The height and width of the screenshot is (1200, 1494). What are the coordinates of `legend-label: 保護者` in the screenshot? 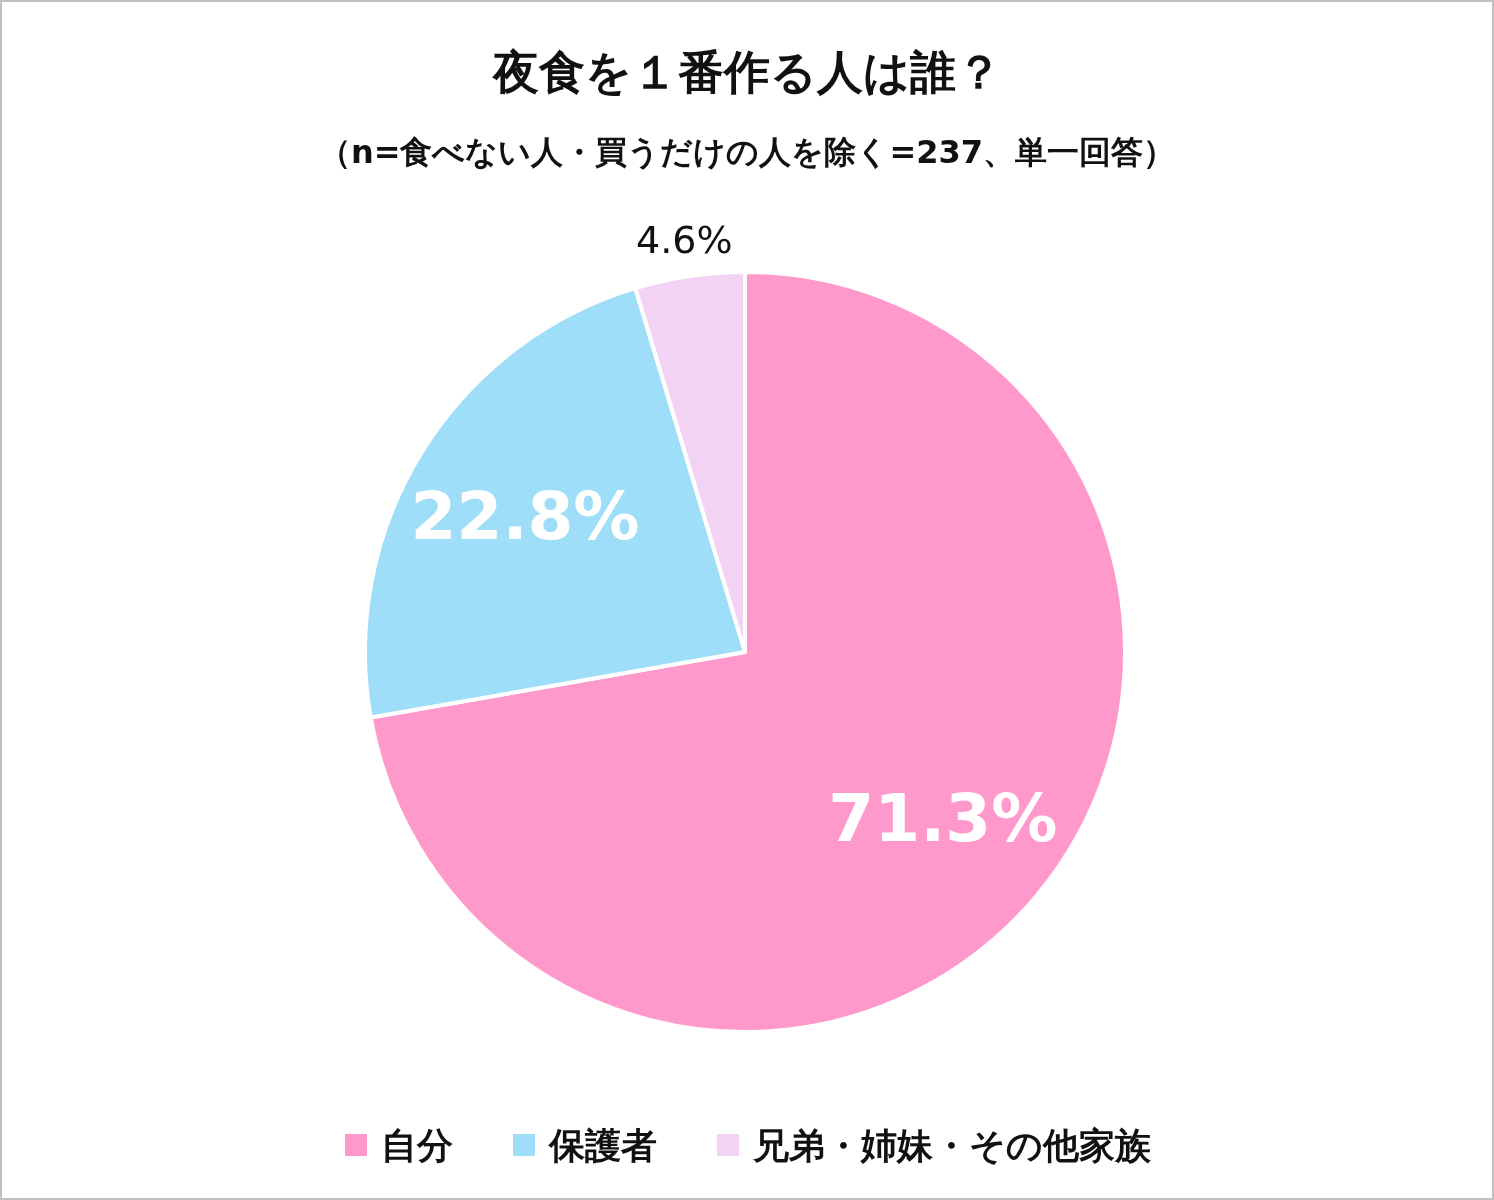 It's located at (602, 1145).